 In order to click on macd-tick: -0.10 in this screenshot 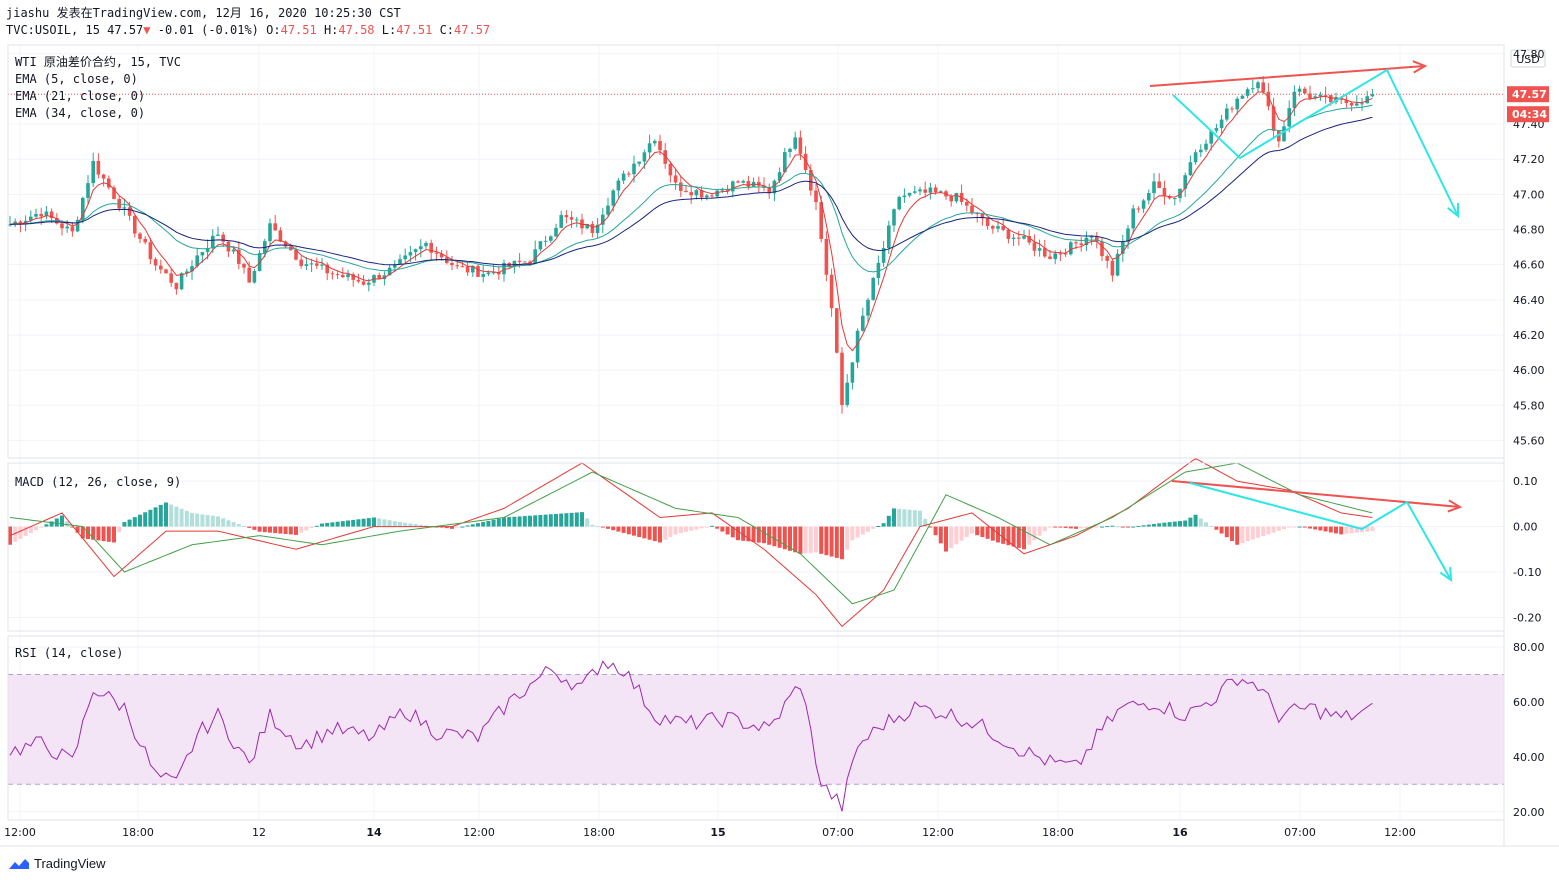, I will do `click(1527, 572)`.